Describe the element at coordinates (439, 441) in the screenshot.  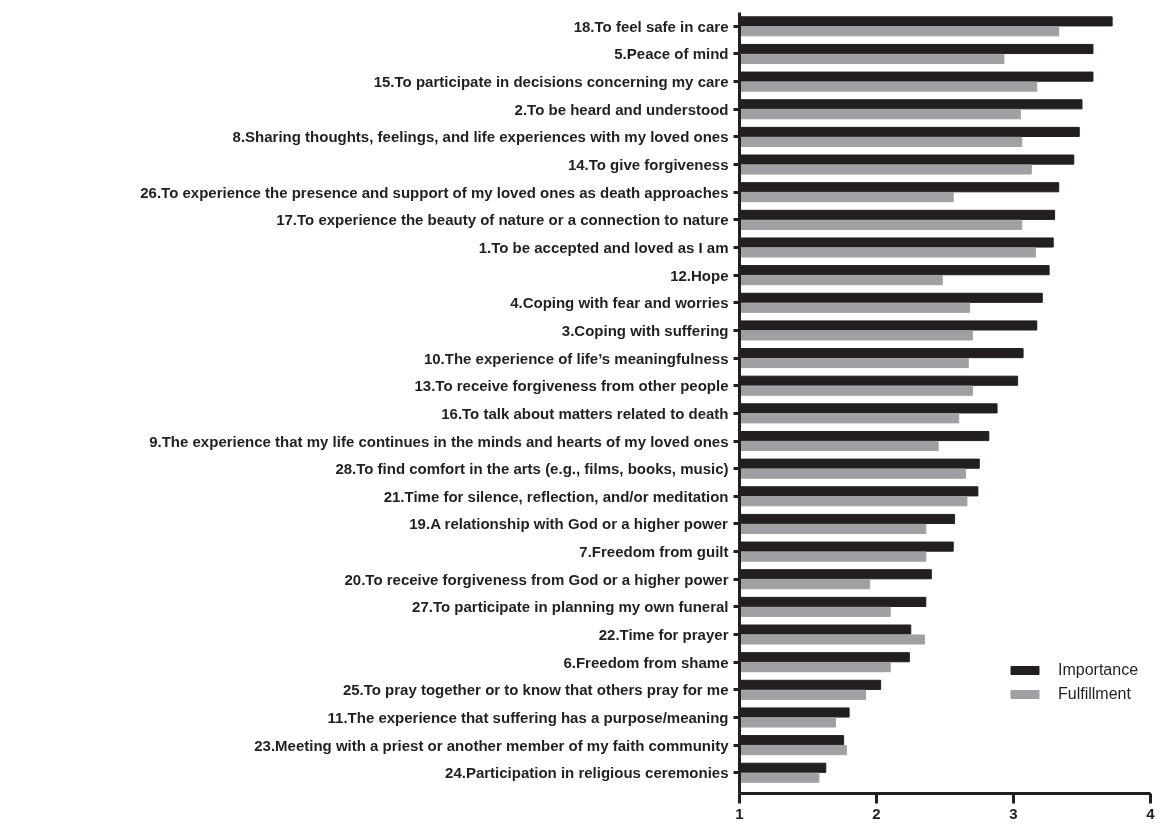
I see `y-tick-label: 9.The experience that my life continues in the minds and hearts of my loved ones` at that location.